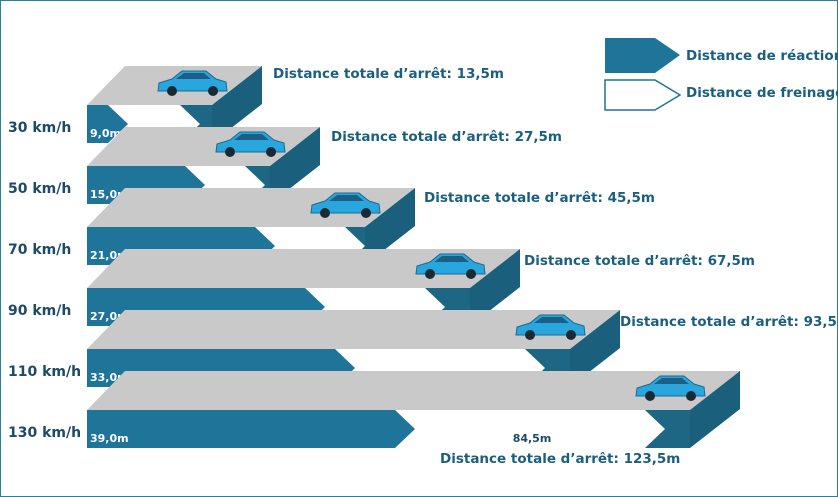  What do you see at coordinates (105, 133) in the screenshot?
I see `reaction-label: 9,0m` at bounding box center [105, 133].